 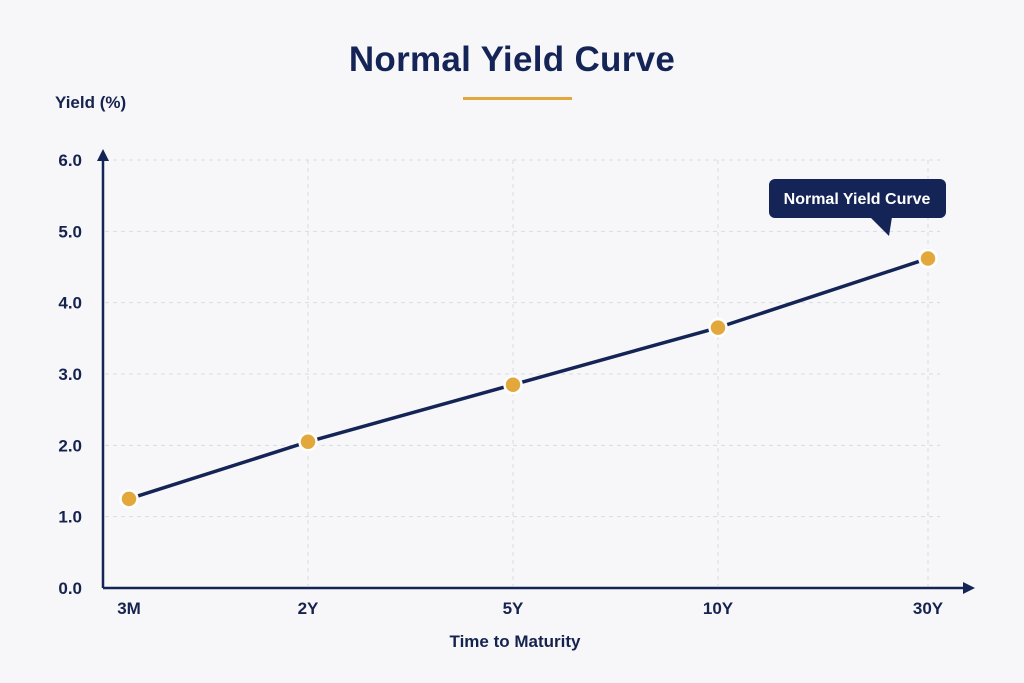 What do you see at coordinates (103, 155) in the screenshot?
I see `y-axis-arrow` at bounding box center [103, 155].